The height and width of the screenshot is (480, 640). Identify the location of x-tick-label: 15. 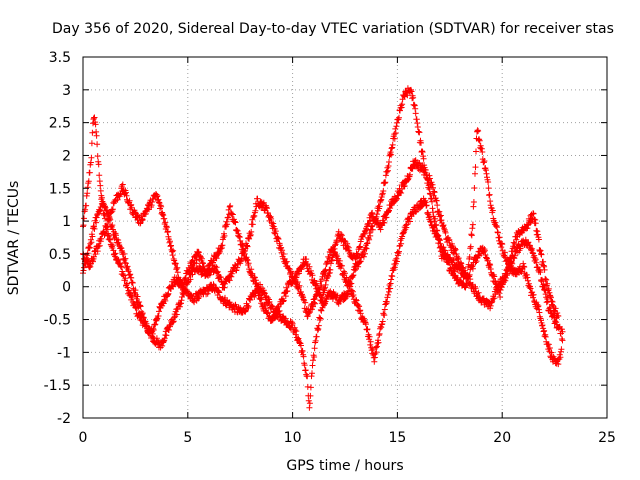
(397, 438).